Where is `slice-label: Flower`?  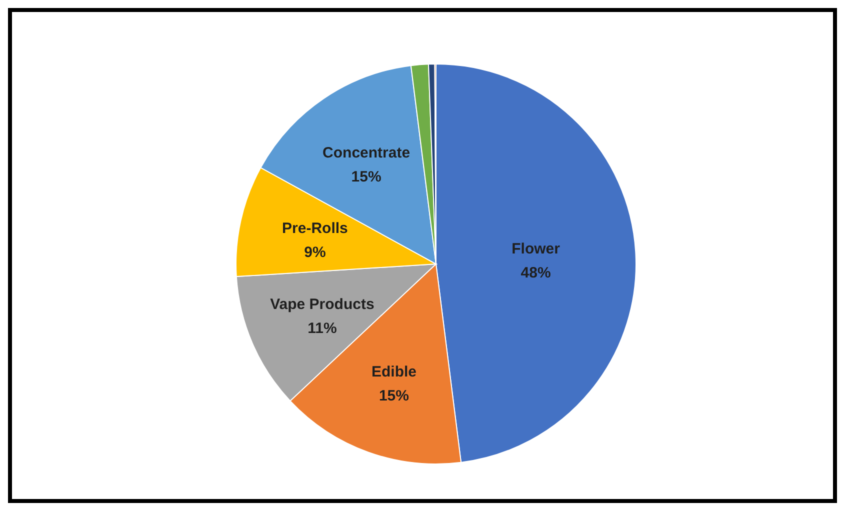
slice-label: Flower is located at coordinates (536, 249).